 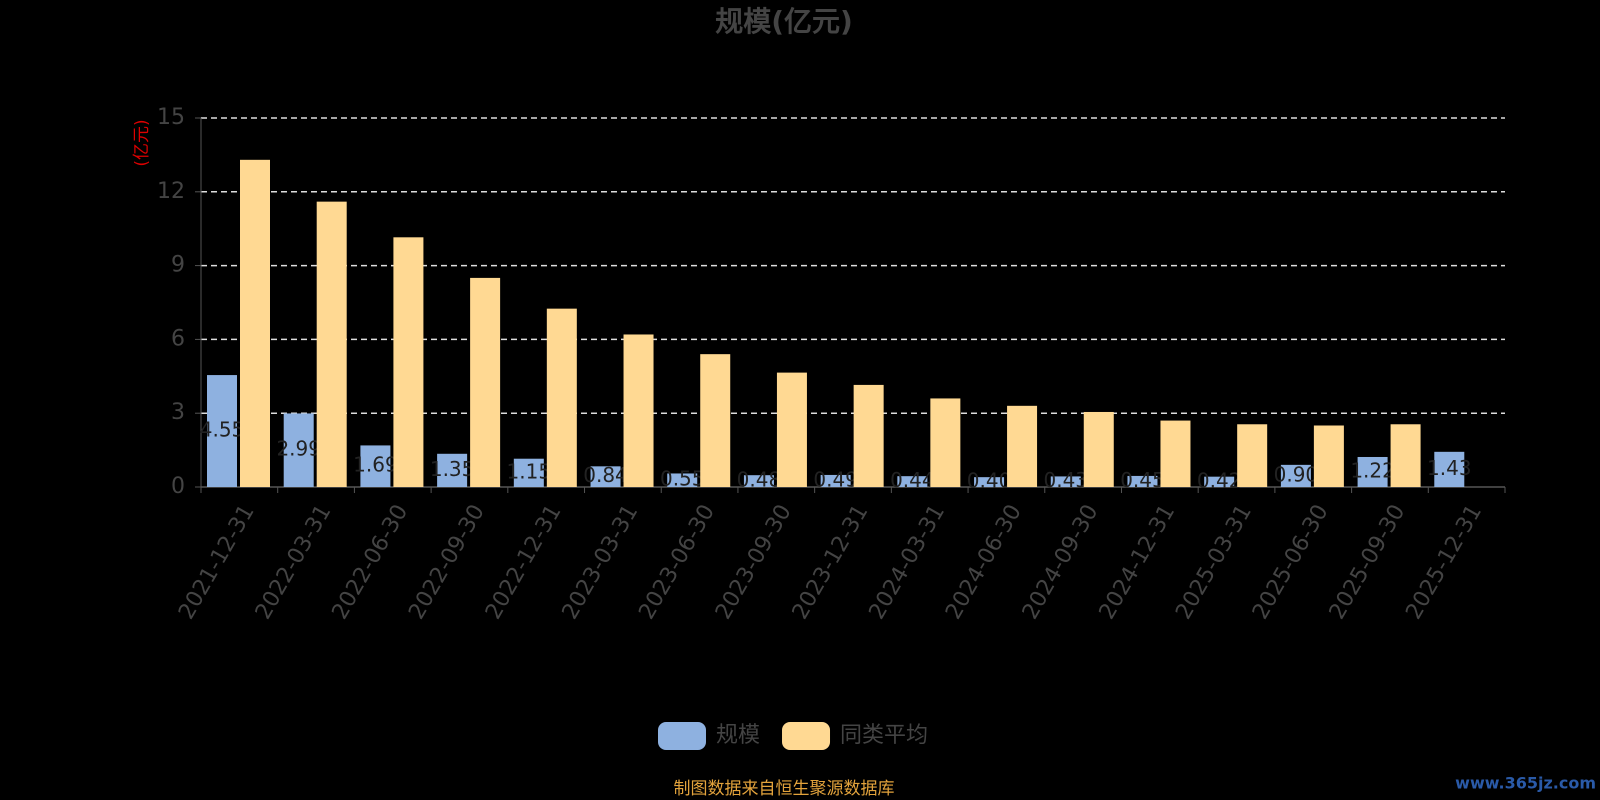 What do you see at coordinates (171, 191) in the screenshot?
I see `y-tick-label: 12` at bounding box center [171, 191].